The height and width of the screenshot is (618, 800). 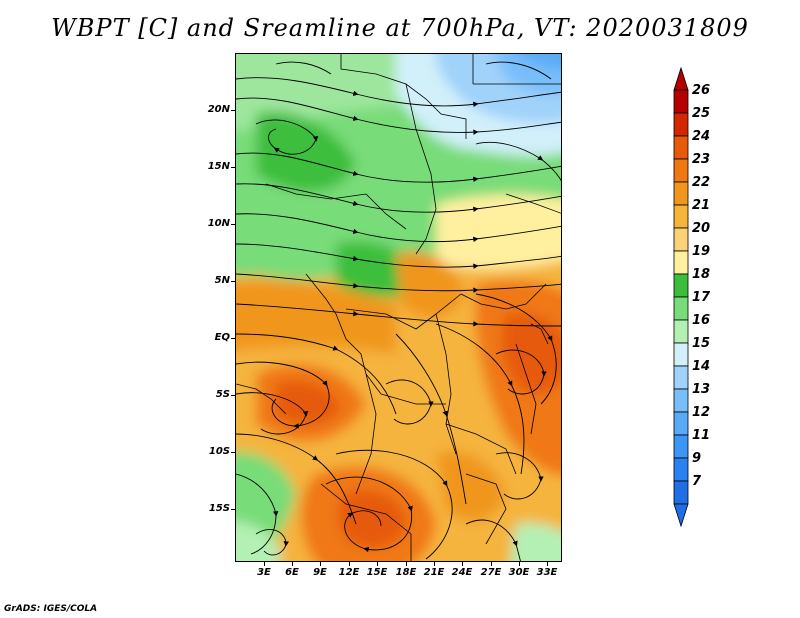 I want to click on colorbar-label: 18, so click(x=701, y=274).